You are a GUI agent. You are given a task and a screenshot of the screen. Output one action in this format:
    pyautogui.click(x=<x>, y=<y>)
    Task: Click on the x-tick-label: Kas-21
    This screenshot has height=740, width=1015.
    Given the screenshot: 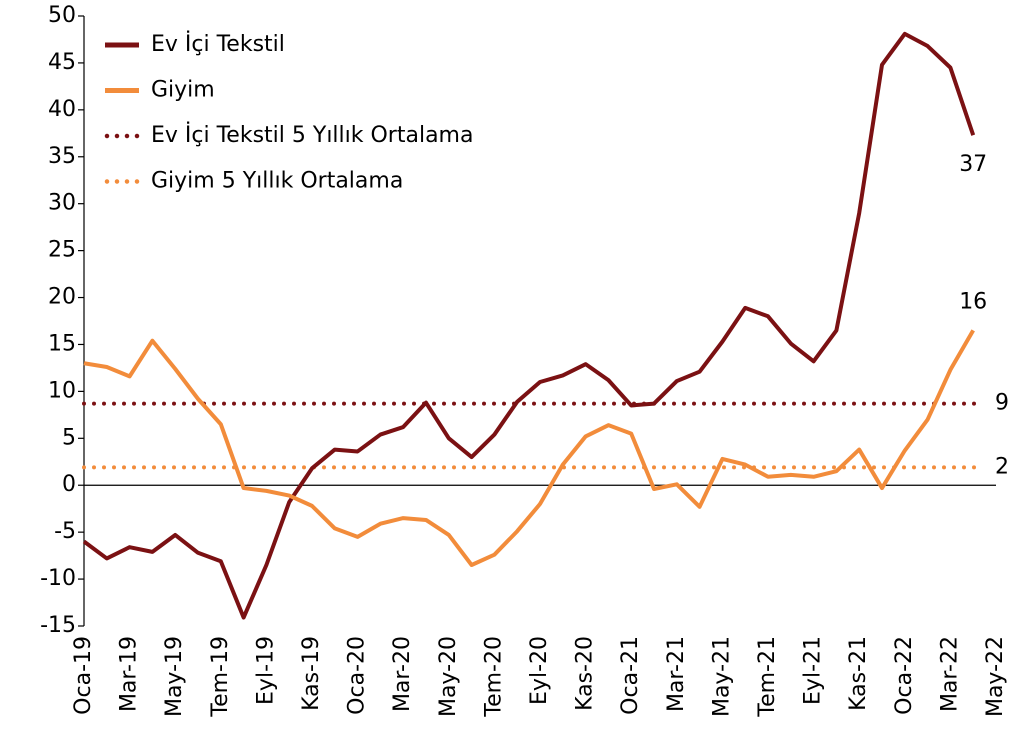 What is the action you would take?
    pyautogui.click(x=858, y=673)
    